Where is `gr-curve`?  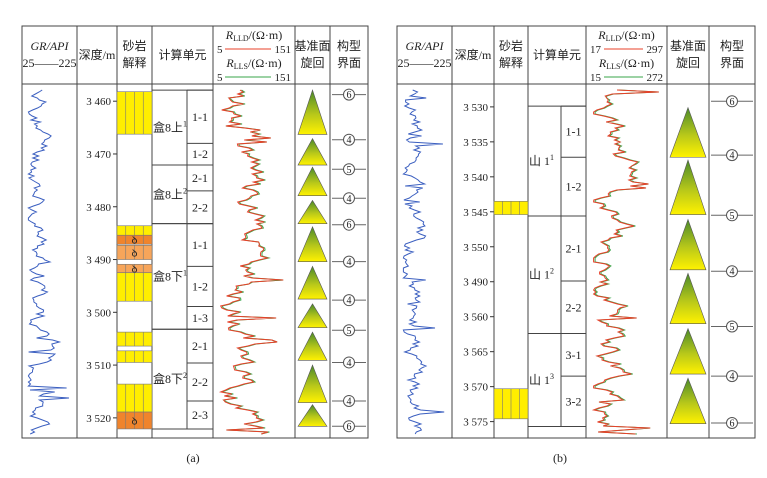
gr-curve is located at coordinates (423, 262).